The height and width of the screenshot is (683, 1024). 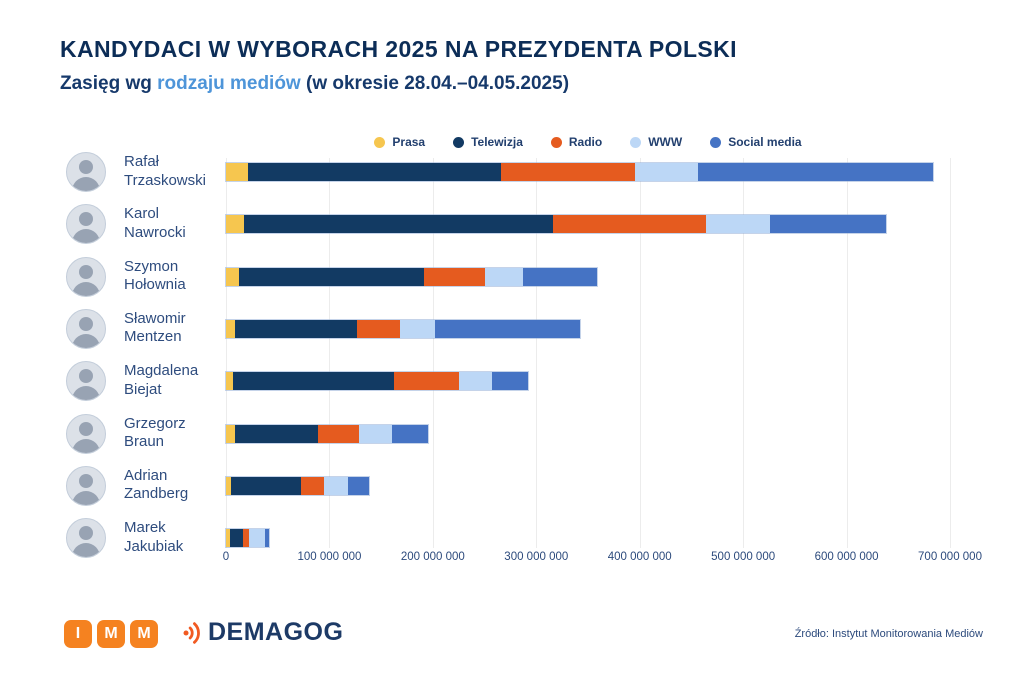 What do you see at coordinates (497, 142) in the screenshot?
I see `legend-label: Telewizja` at bounding box center [497, 142].